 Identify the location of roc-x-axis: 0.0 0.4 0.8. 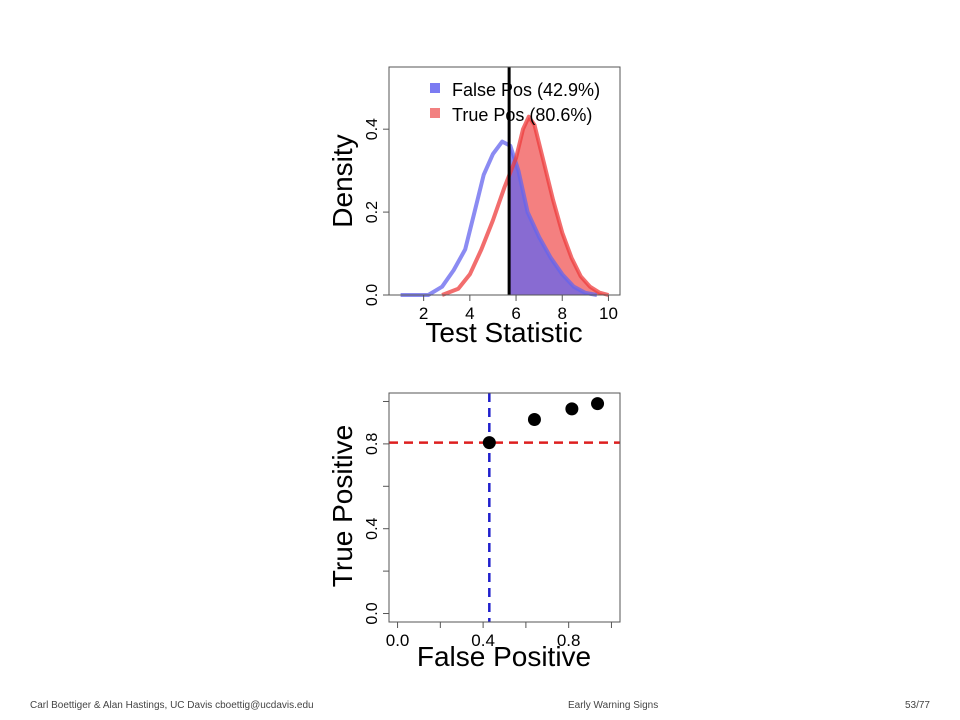
(499, 636).